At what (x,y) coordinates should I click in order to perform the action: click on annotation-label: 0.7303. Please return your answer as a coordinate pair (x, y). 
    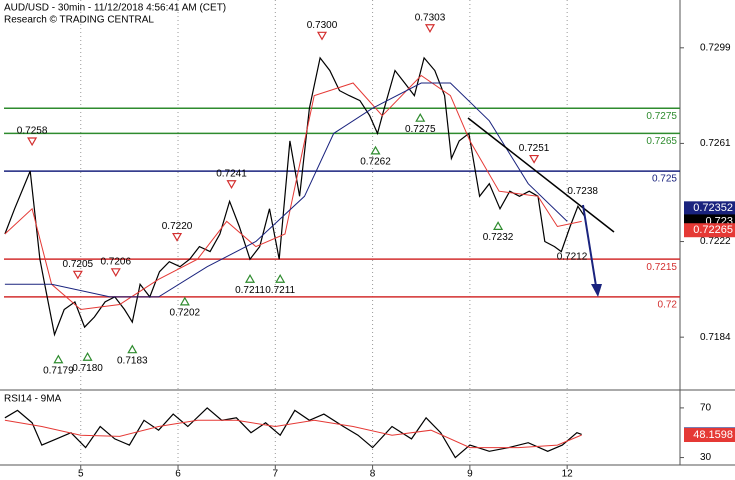
    Looking at the image, I should click on (430, 17).